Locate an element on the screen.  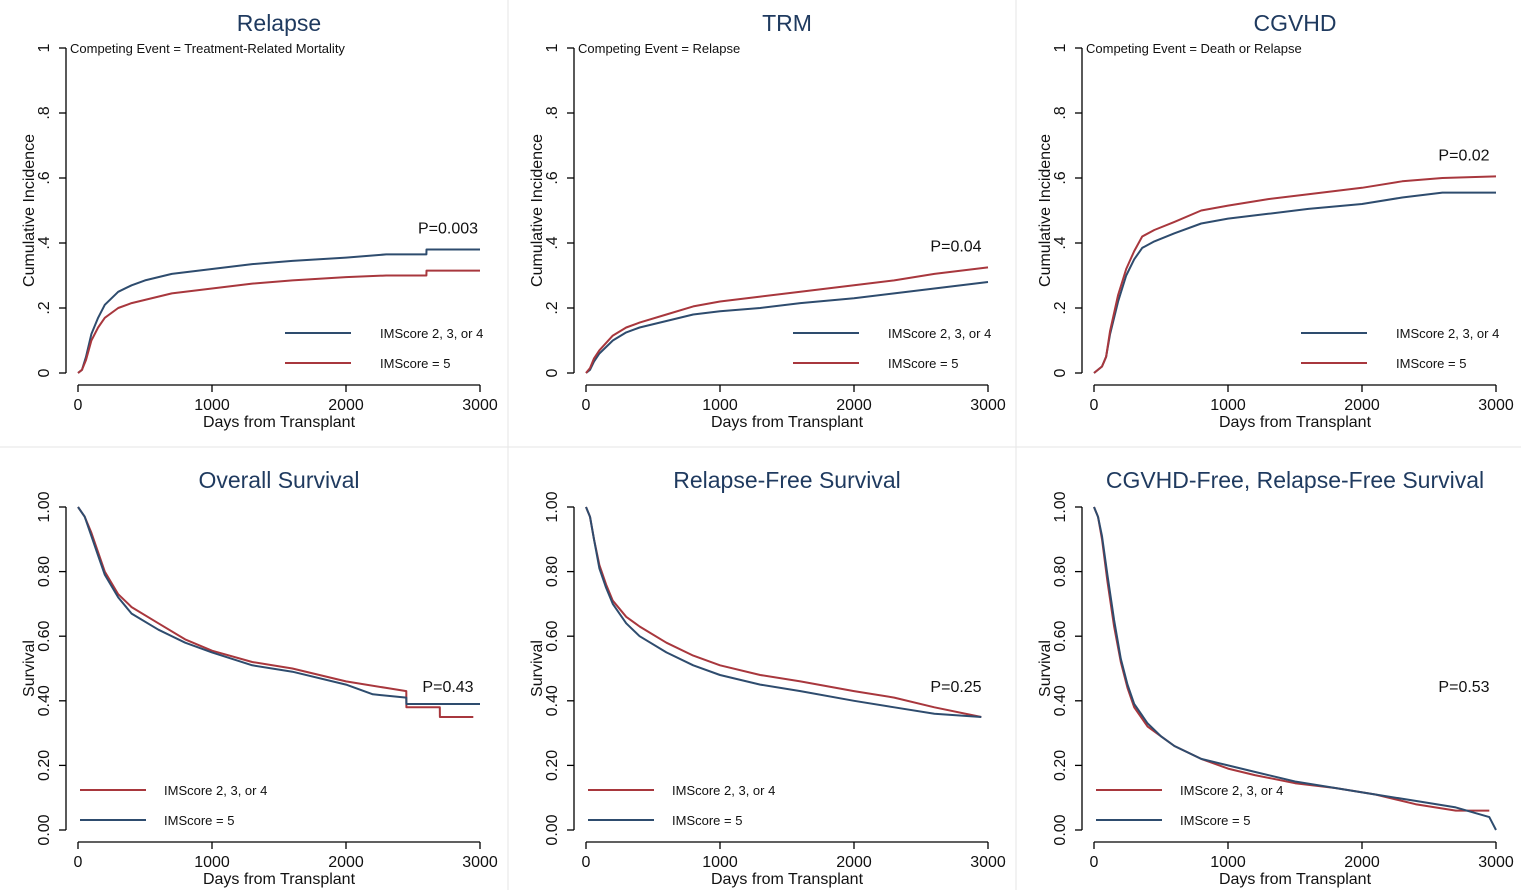
chart-title: TRM is located at coordinates (787, 23).